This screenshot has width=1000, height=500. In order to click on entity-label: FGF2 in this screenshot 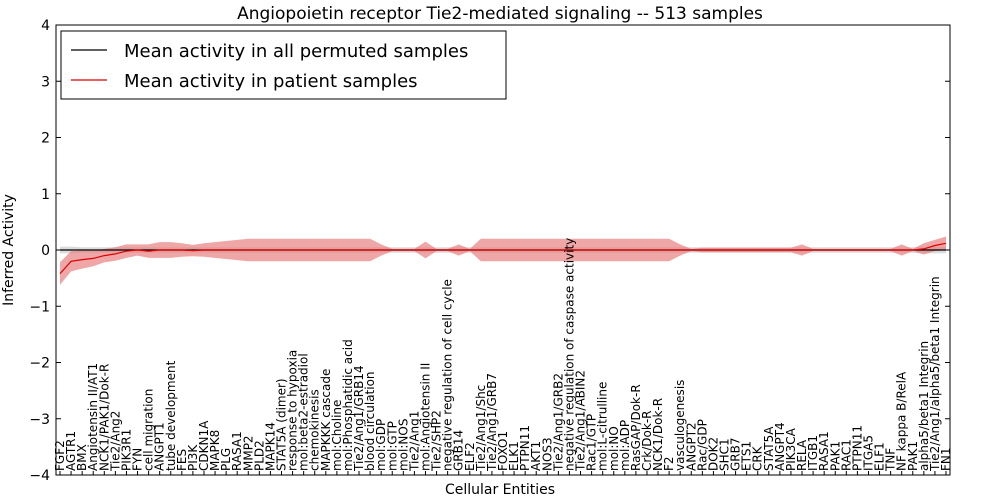, I will do `click(60, 455)`.